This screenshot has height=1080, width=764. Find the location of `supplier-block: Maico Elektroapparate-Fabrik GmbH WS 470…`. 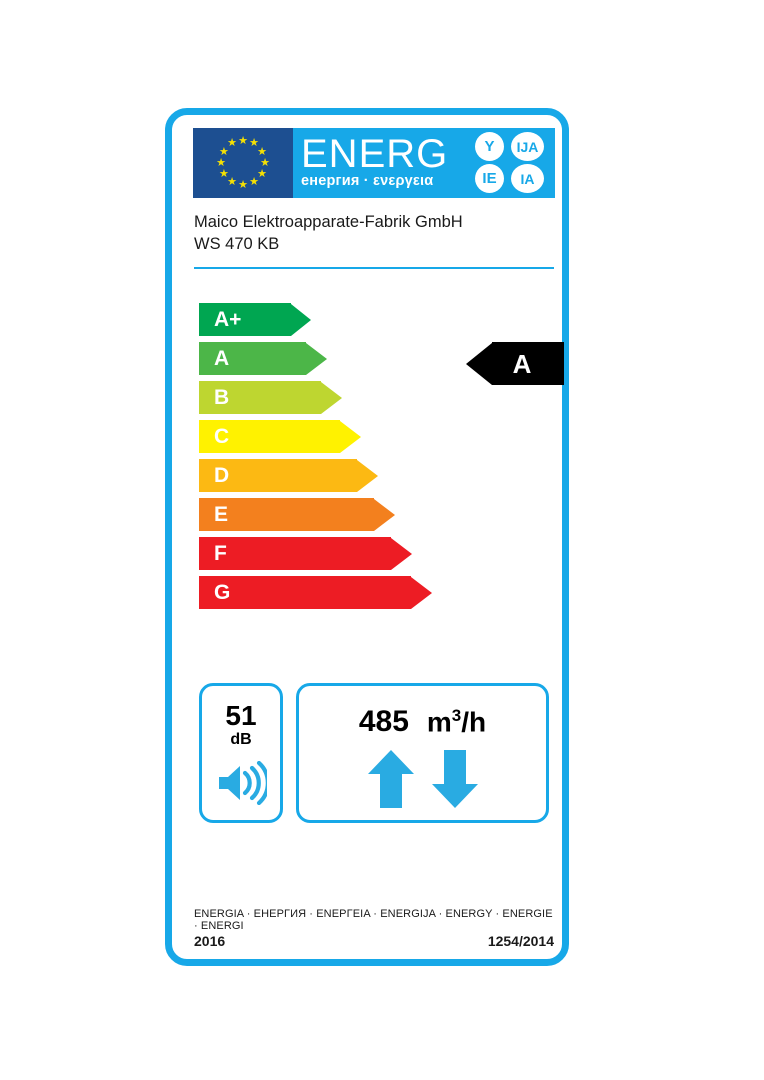

supplier-block: Maico Elektroapparate-Fabrik GmbH WS 470… is located at coordinates (374, 233).